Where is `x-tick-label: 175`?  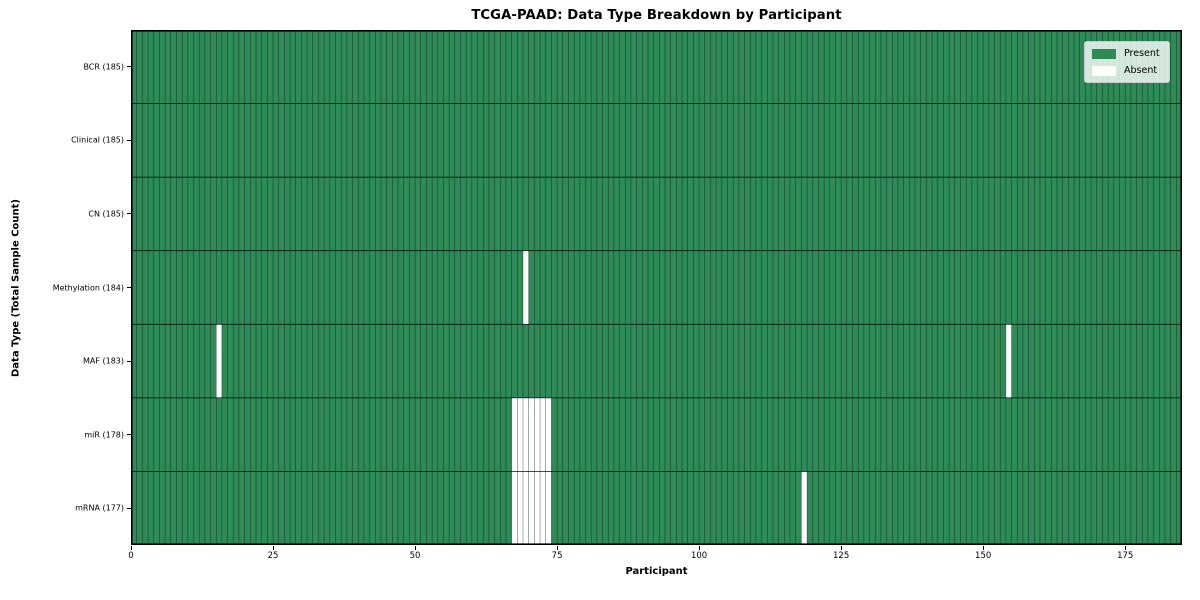 x-tick-label: 175 is located at coordinates (1125, 556).